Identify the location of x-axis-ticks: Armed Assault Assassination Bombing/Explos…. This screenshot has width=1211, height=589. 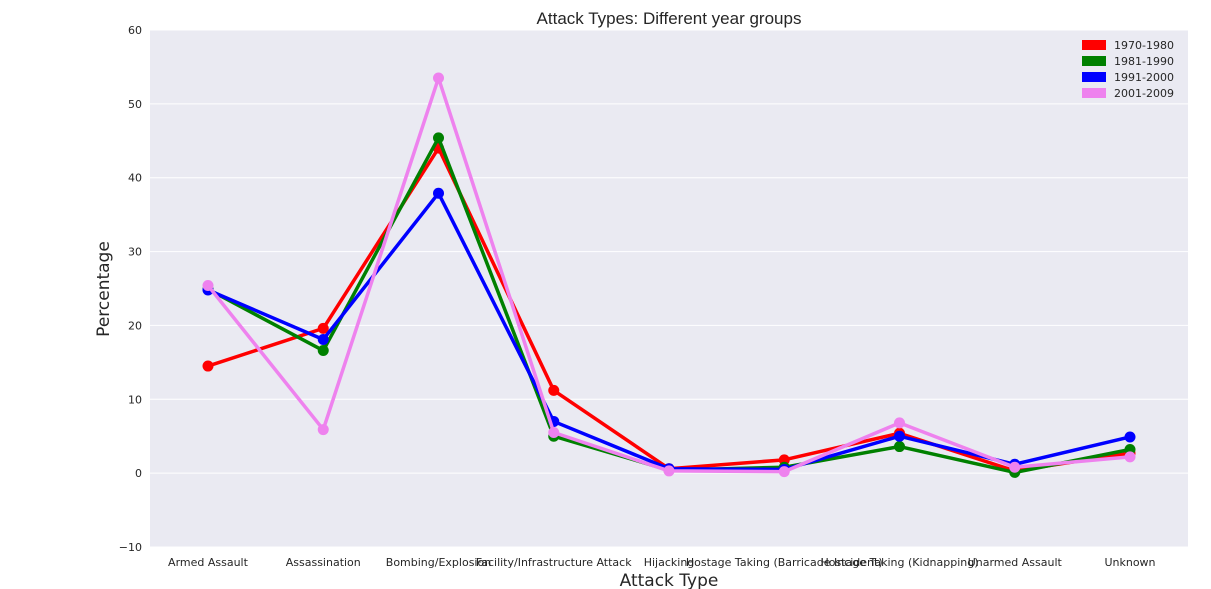
(661, 562).